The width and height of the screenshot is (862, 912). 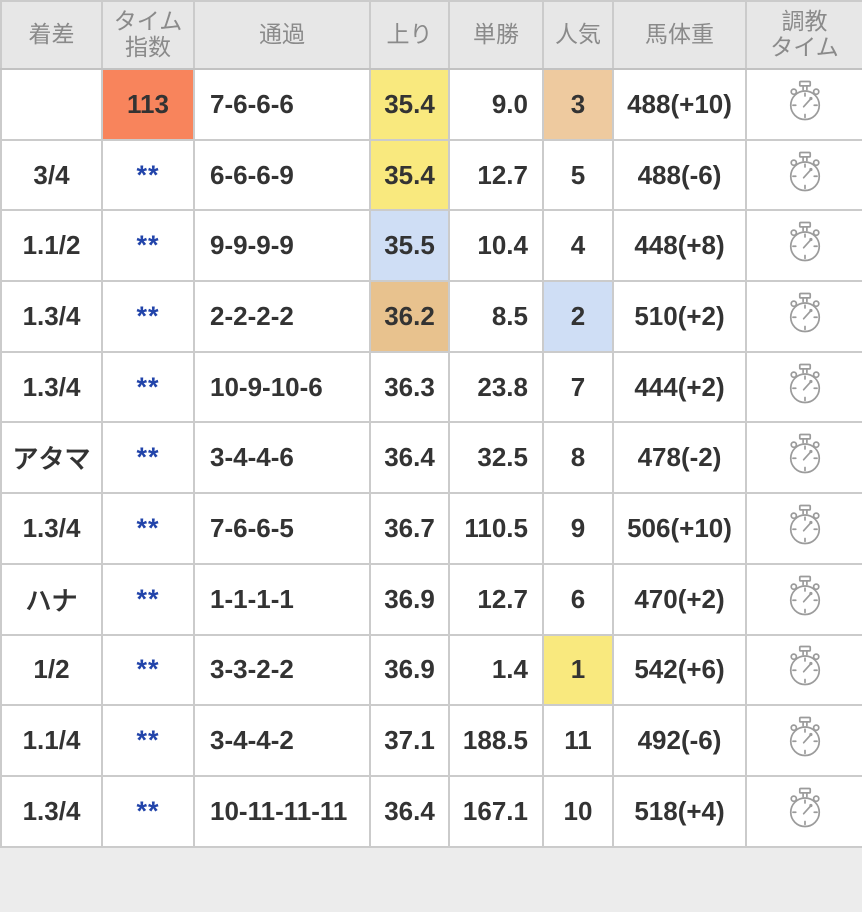 I want to click on cell-popularity: 6, so click(x=578, y=599).